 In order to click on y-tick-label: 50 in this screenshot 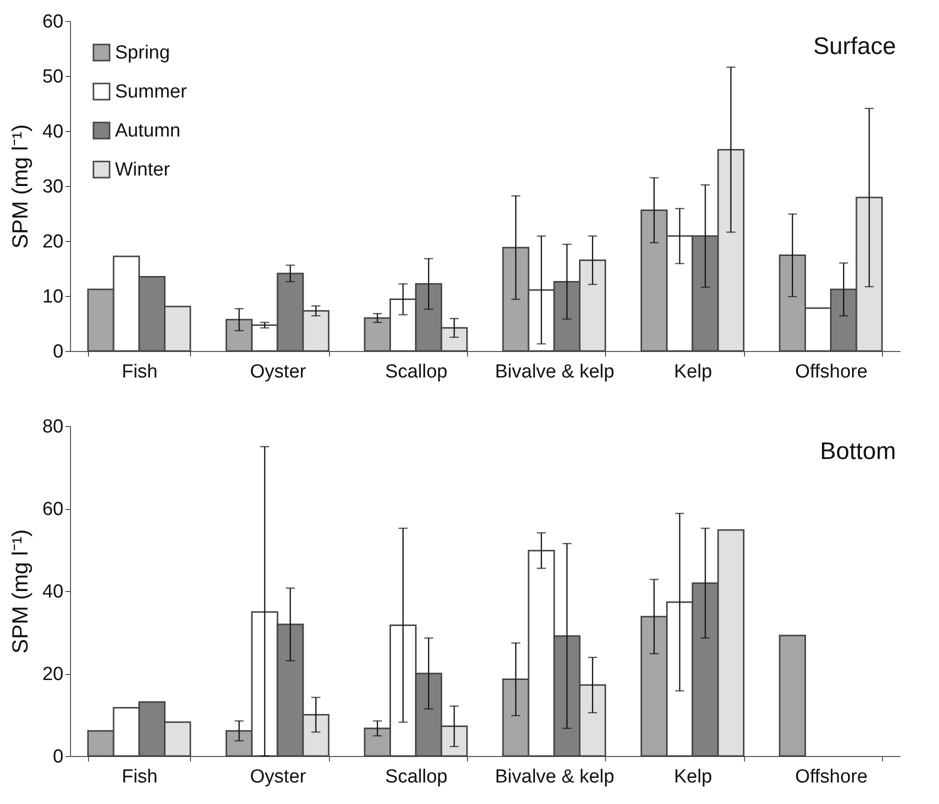, I will do `click(53, 77)`.